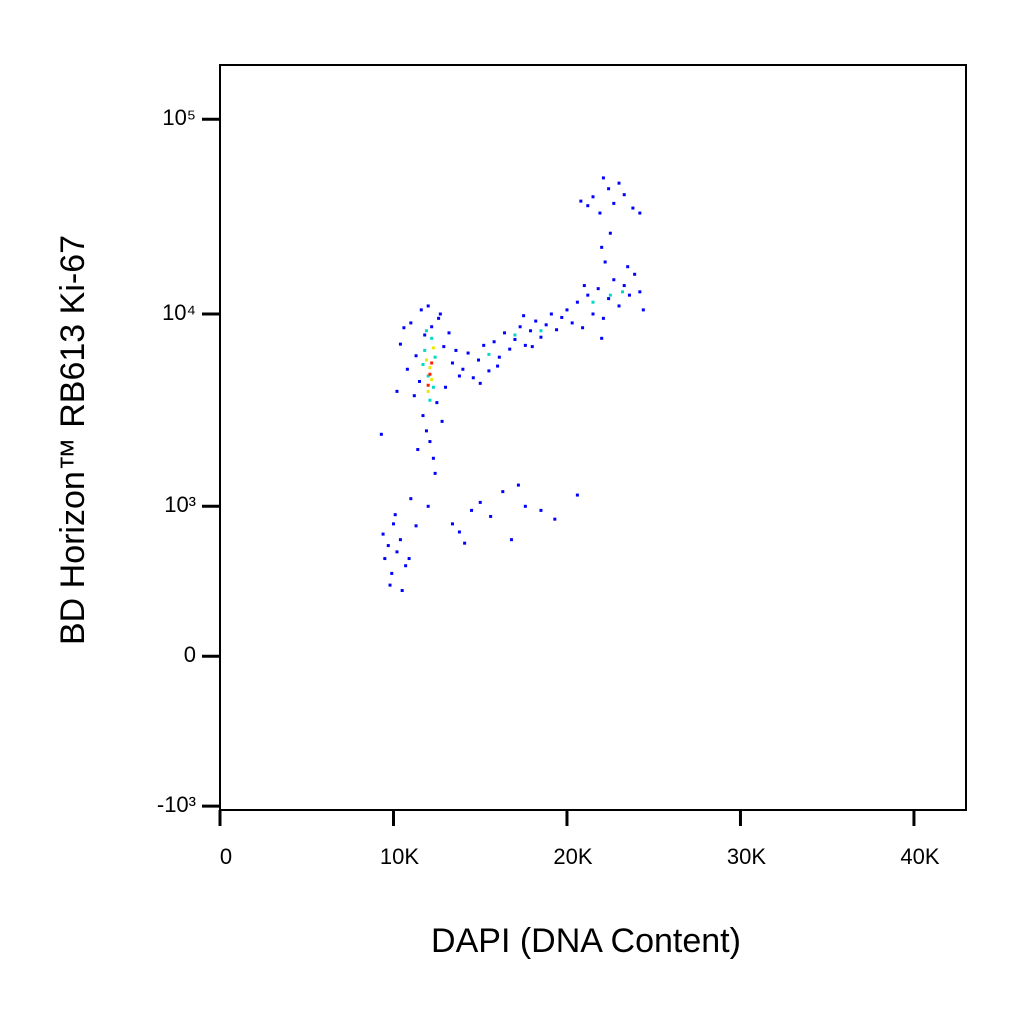  I want to click on y-tick-label: -10³, so click(176, 804).